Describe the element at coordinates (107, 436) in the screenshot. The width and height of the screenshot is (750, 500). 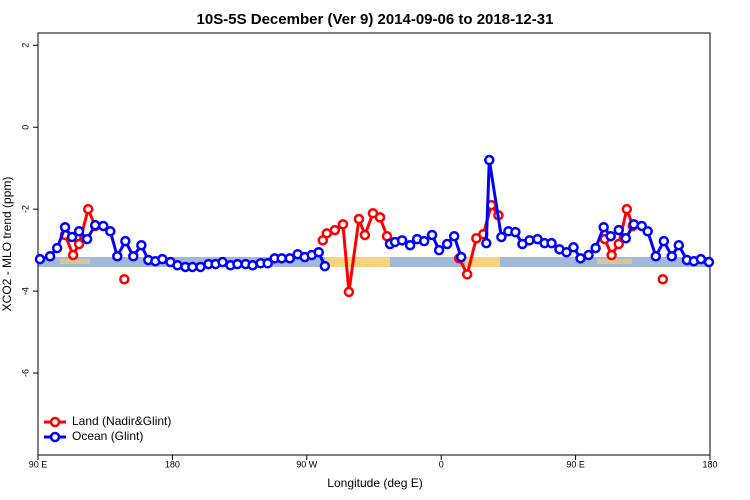
I see `legend-label: Ocean (Glint)` at that location.